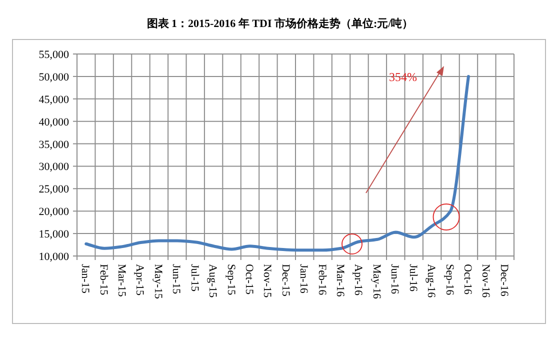 The height and width of the screenshot is (339, 560). What do you see at coordinates (230, 280) in the screenshot?
I see `x-tick-label: Sep-15` at bounding box center [230, 280].